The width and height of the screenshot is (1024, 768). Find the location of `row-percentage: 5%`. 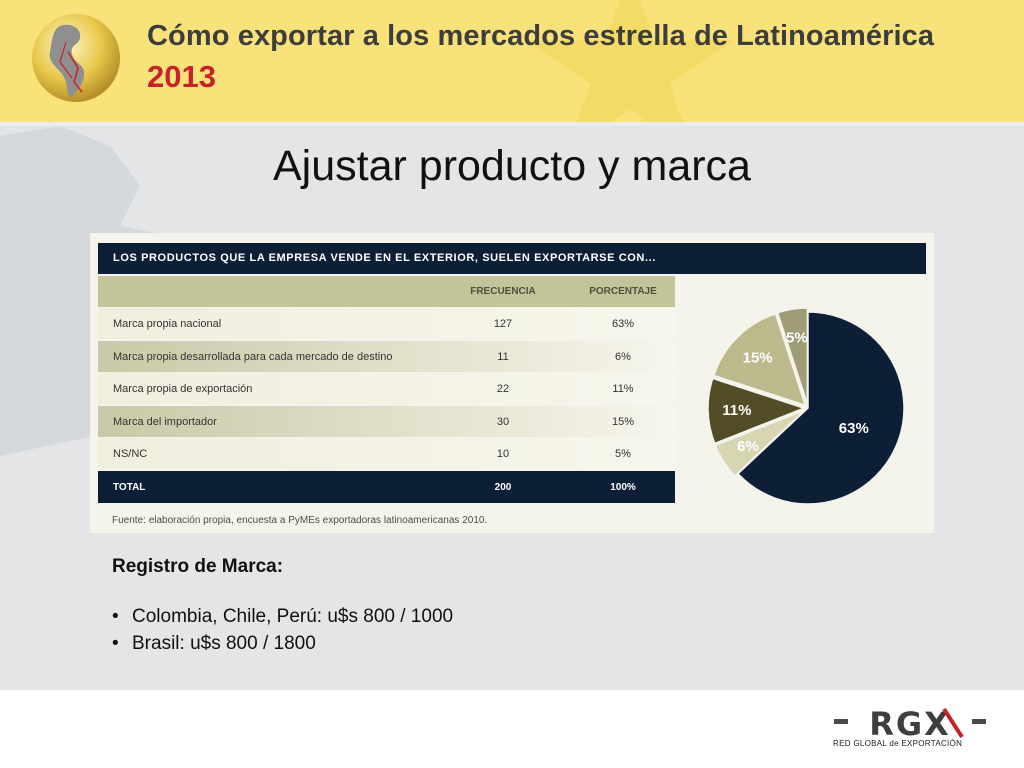

row-percentage: 5% is located at coordinates (623, 454).